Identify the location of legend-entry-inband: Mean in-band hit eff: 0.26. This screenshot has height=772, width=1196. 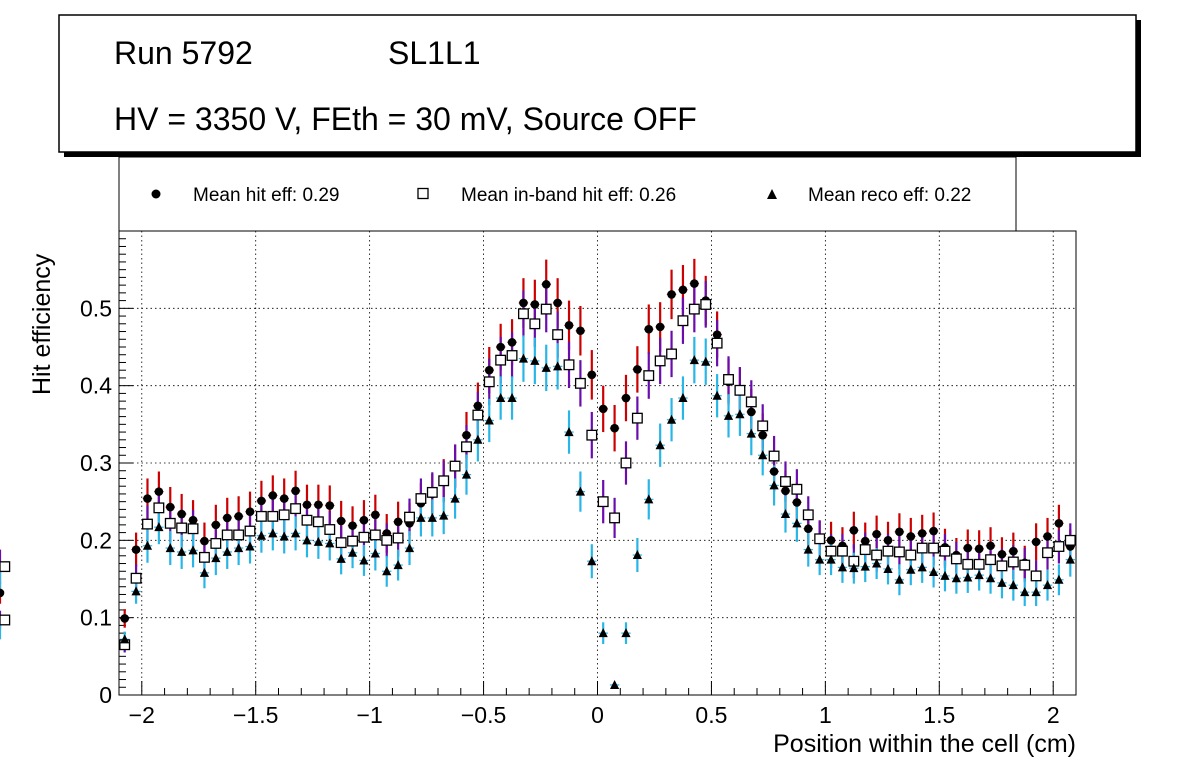
(546, 195).